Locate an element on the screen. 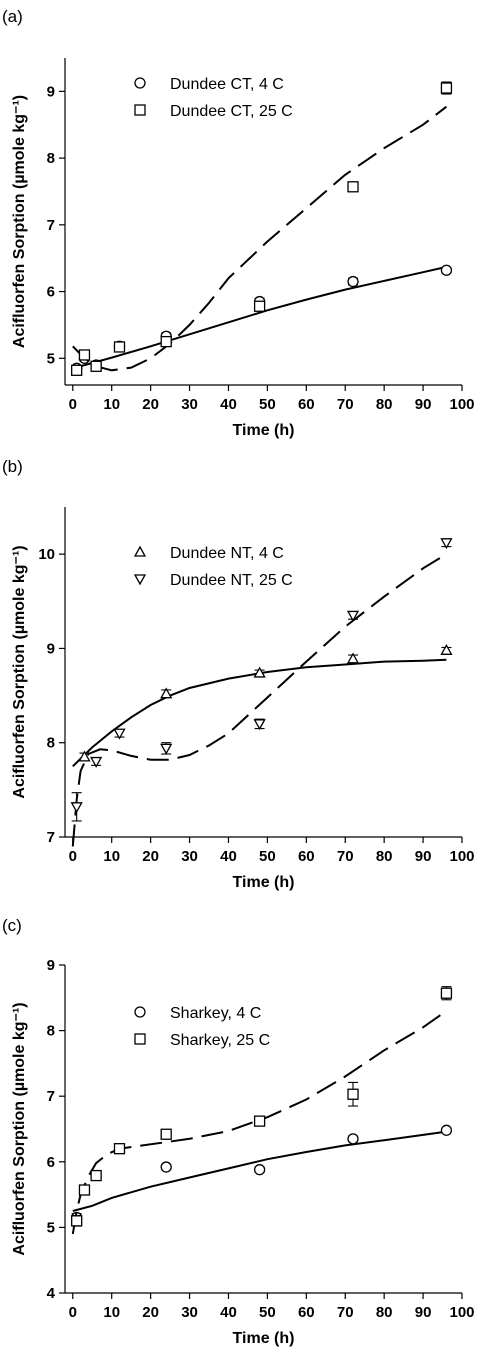 The image size is (487, 1356). legend-entry: Dundee CT, 4 C is located at coordinates (227, 84).